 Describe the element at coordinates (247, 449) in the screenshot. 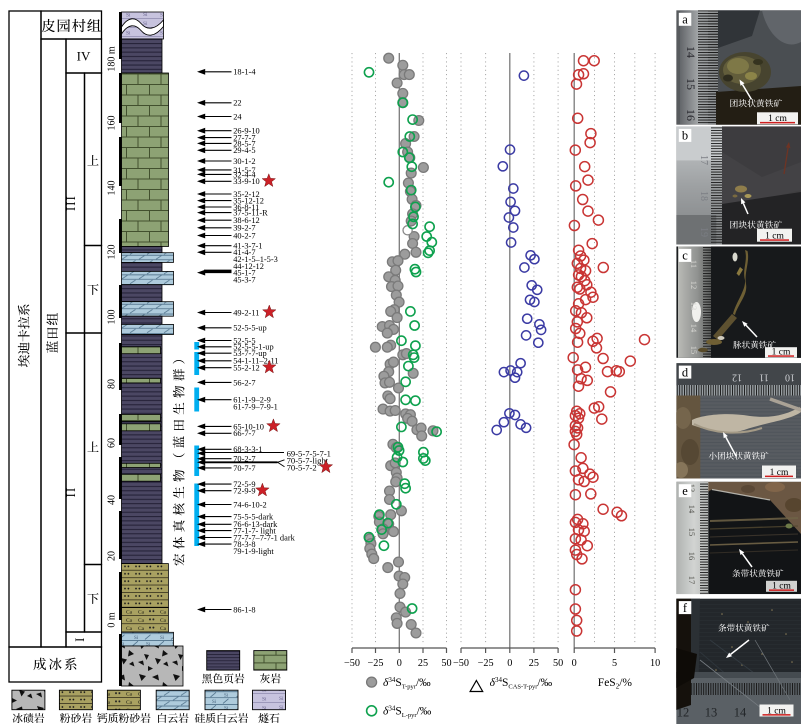

I see `svg-text: 68-3-3-1` at that location.